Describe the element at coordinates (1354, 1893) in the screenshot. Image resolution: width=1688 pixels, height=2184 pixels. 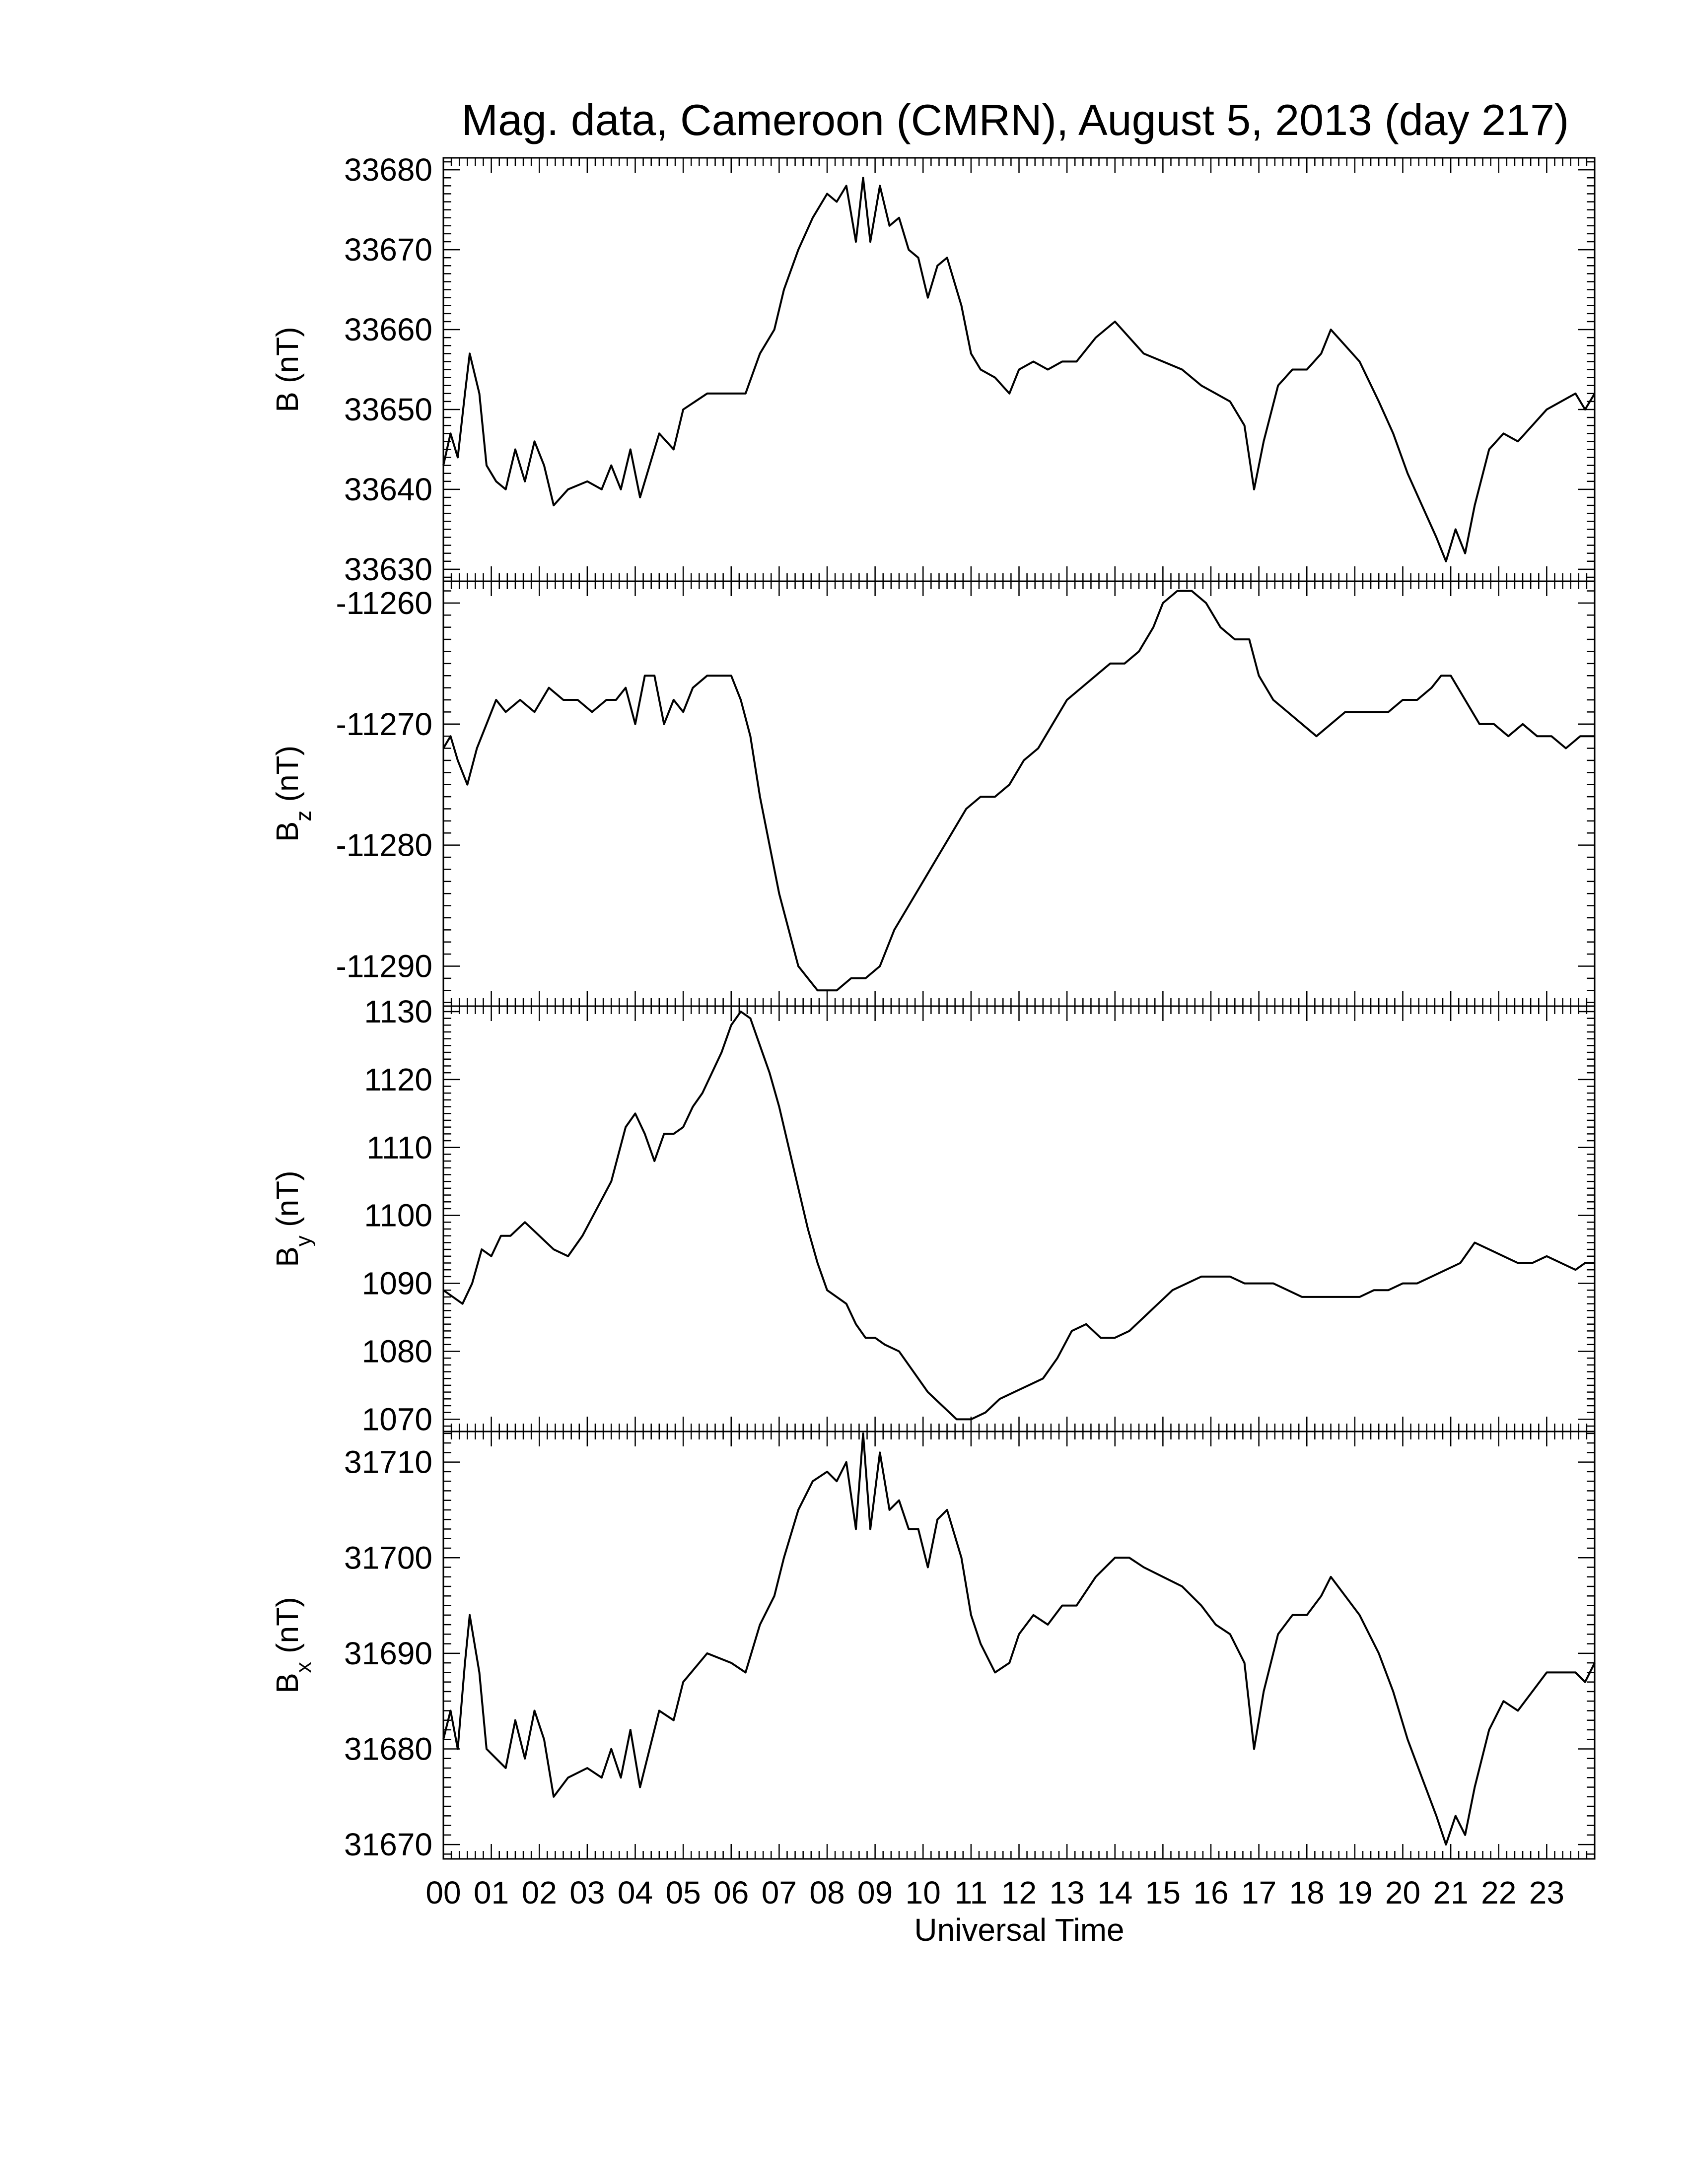
I see `x-tick-label: 19` at that location.